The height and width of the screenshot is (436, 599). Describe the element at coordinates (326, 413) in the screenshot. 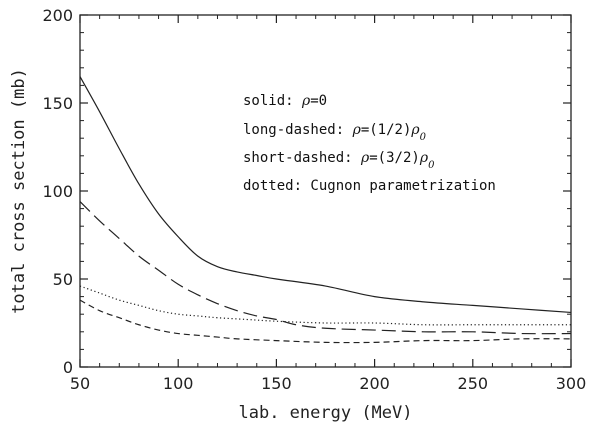

I see `x-axis-title: lab. energy (MeV)` at that location.